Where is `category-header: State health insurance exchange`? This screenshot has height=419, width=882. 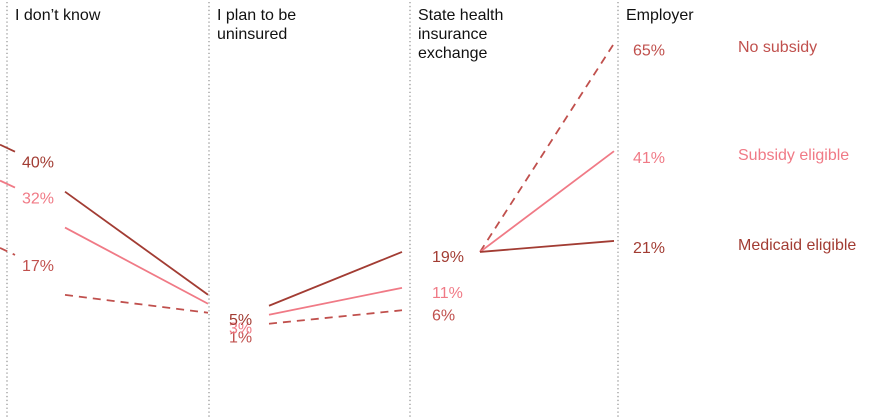
category-header: State health insurance exchange is located at coordinates (460, 34).